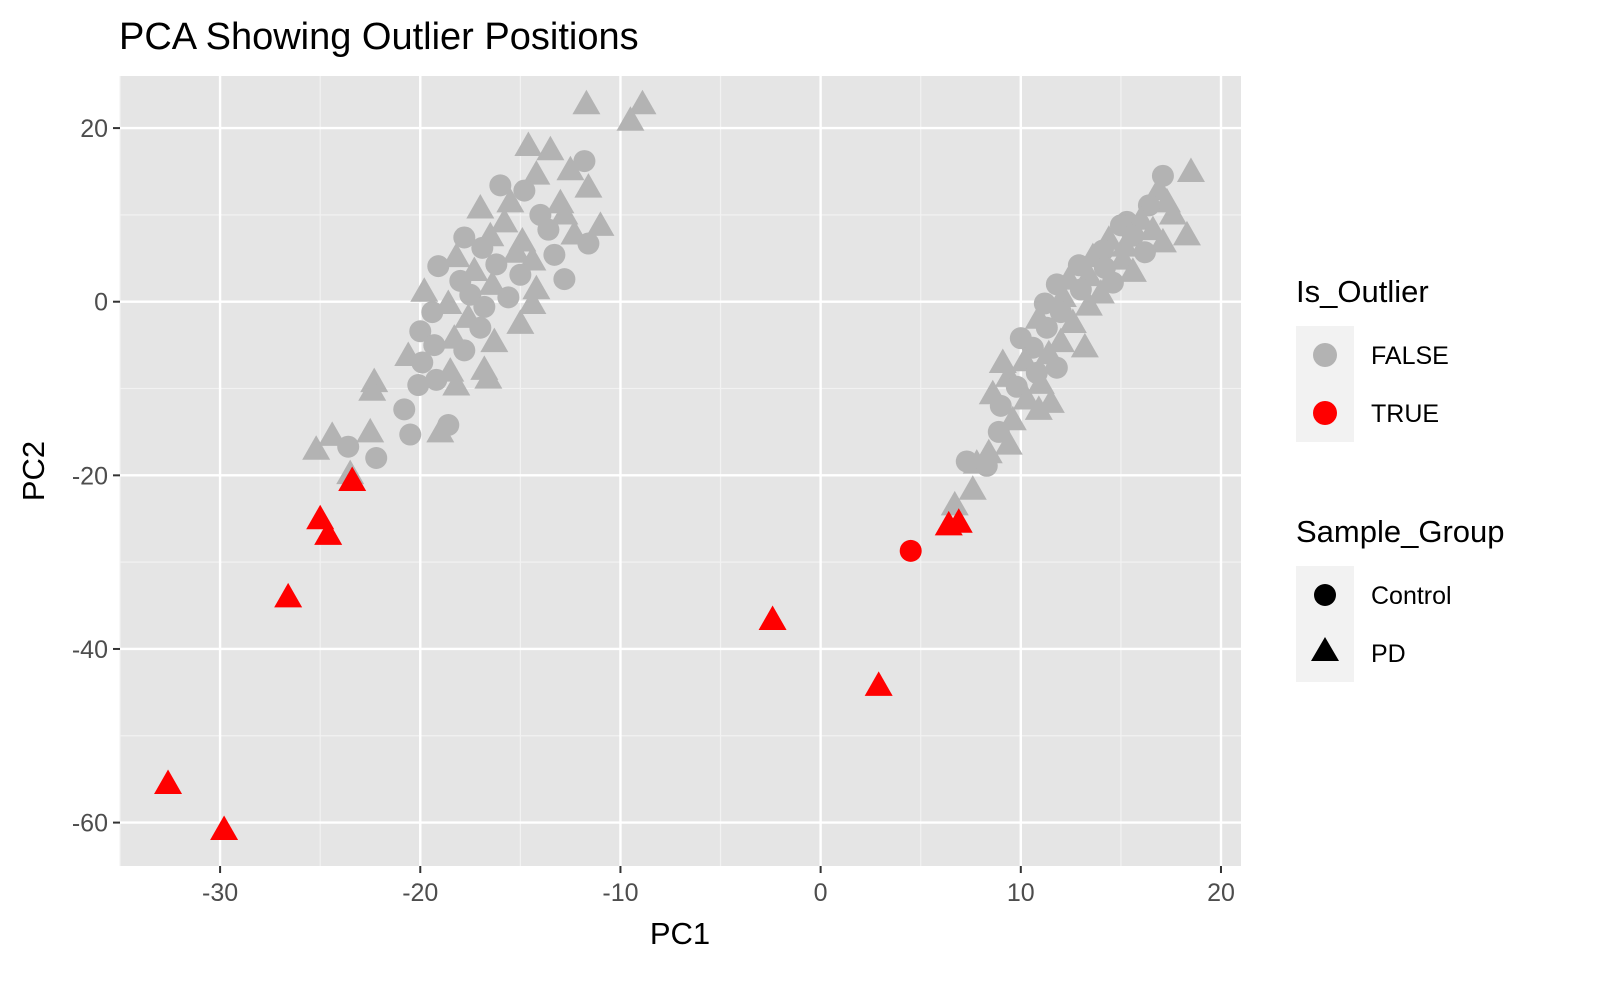 The image size is (1612, 996). What do you see at coordinates (220, 893) in the screenshot?
I see `x-tick-label: -30` at bounding box center [220, 893].